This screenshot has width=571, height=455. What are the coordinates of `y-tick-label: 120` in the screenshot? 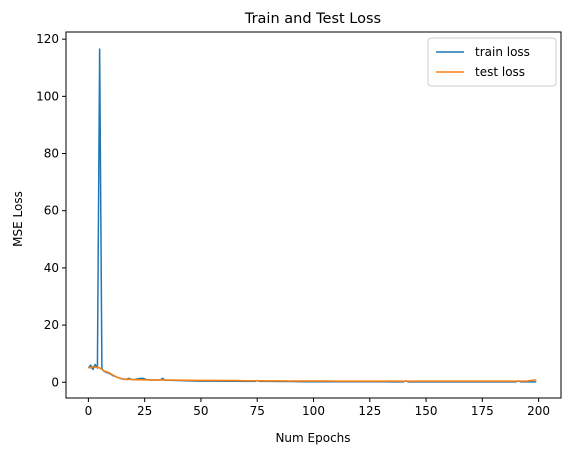 It's located at (47, 39).